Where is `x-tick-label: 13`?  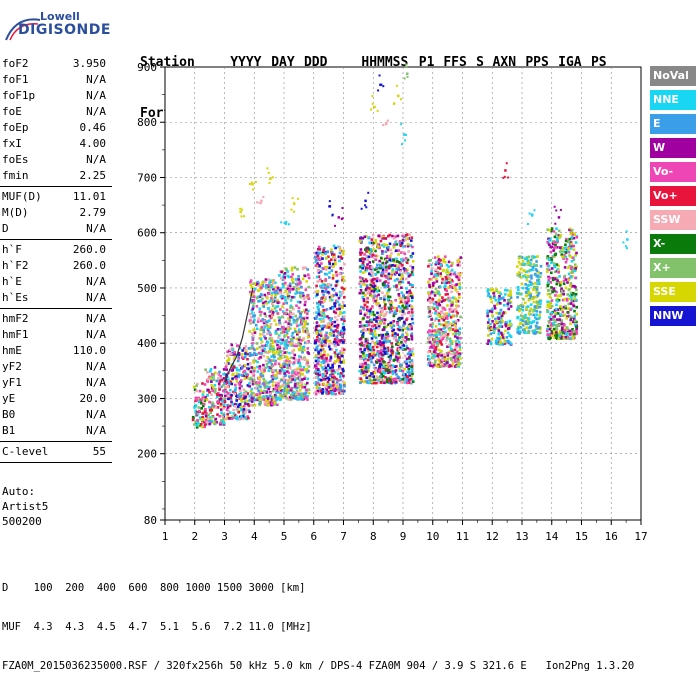
x-tick-label: 13 is located at coordinates (521, 536).